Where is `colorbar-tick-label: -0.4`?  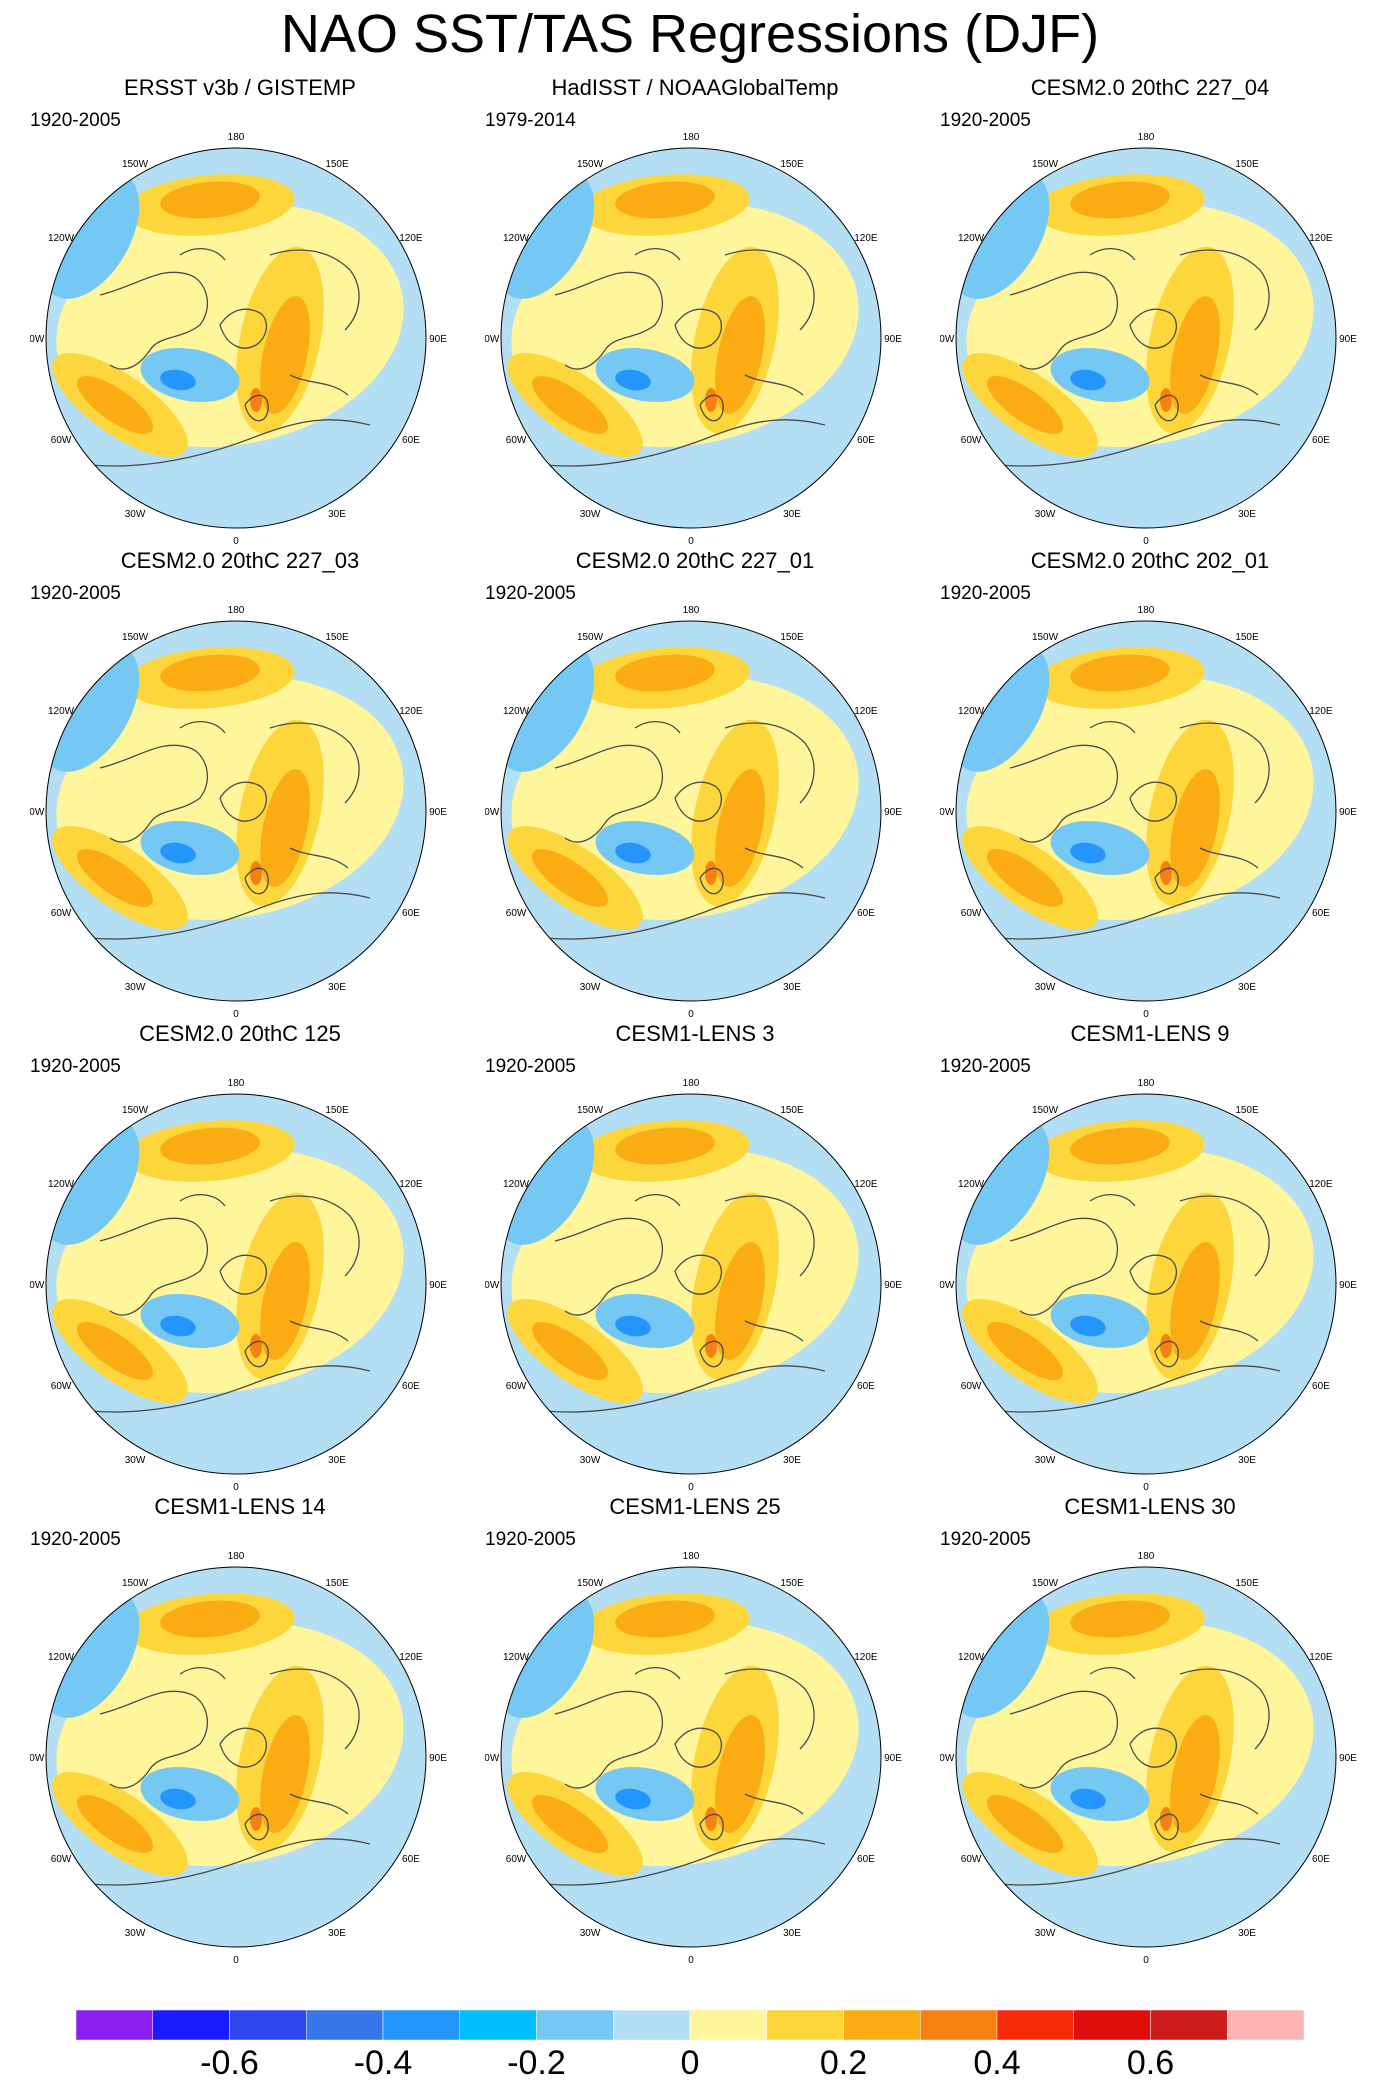
colorbar-tick-label: -0.4 is located at coordinates (383, 2063).